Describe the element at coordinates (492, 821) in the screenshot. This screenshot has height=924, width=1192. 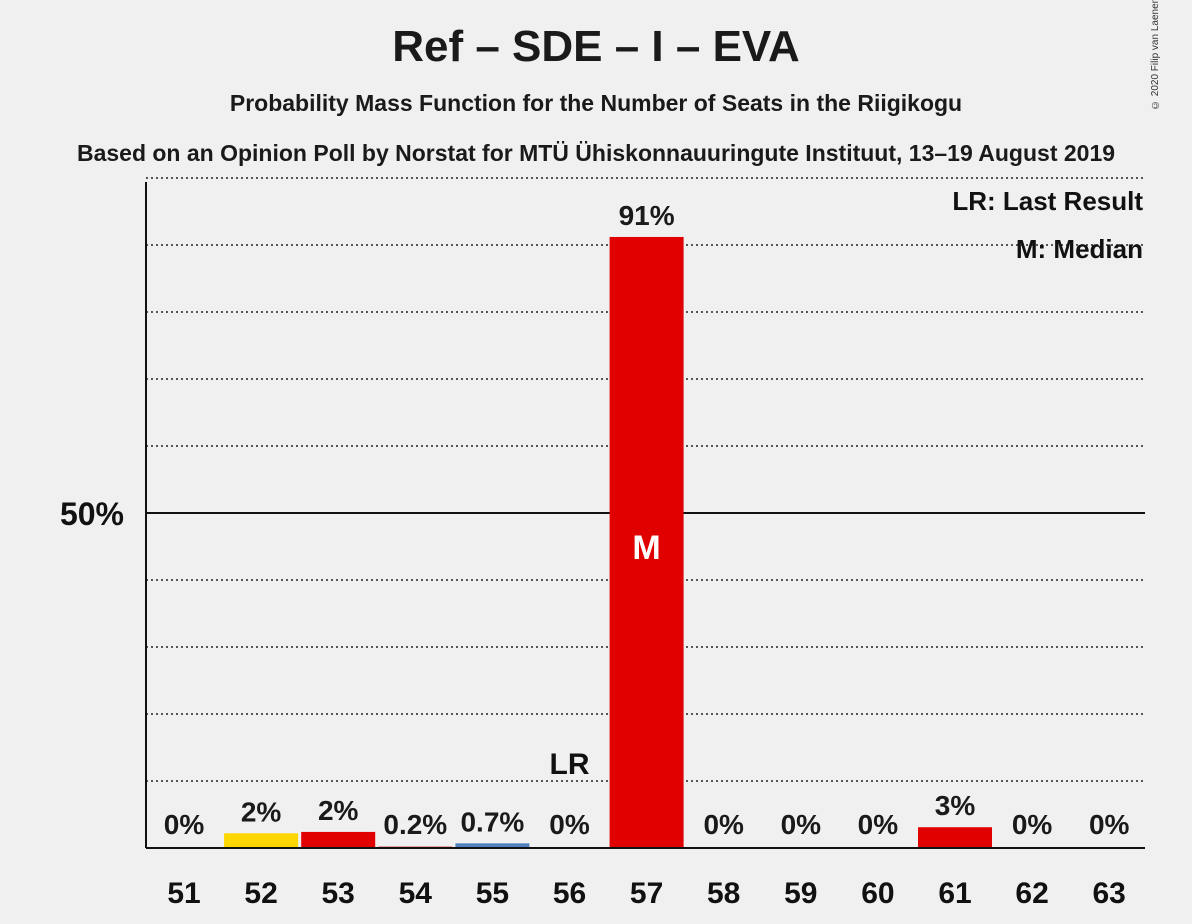
I see `value-label-55: 0.7%` at that location.